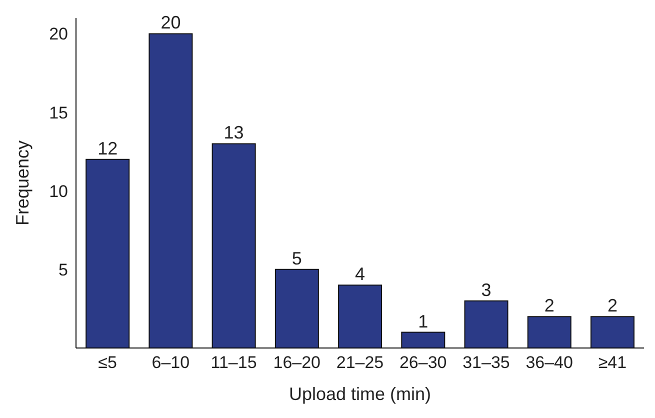  Describe the element at coordinates (22, 183) in the screenshot. I see `y-axis-title: Frequency` at that location.